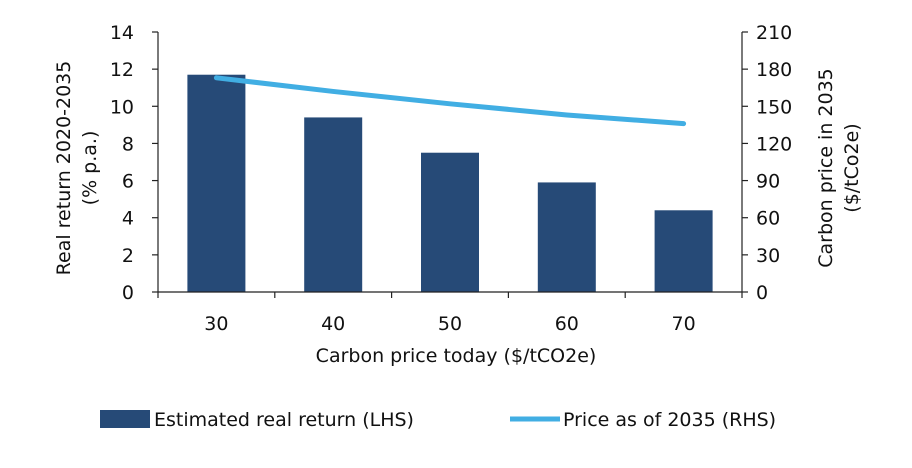 Image resolution: width=912 pixels, height=468 pixels. What do you see at coordinates (122, 70) in the screenshot?
I see `left-tick-label: 12` at bounding box center [122, 70].